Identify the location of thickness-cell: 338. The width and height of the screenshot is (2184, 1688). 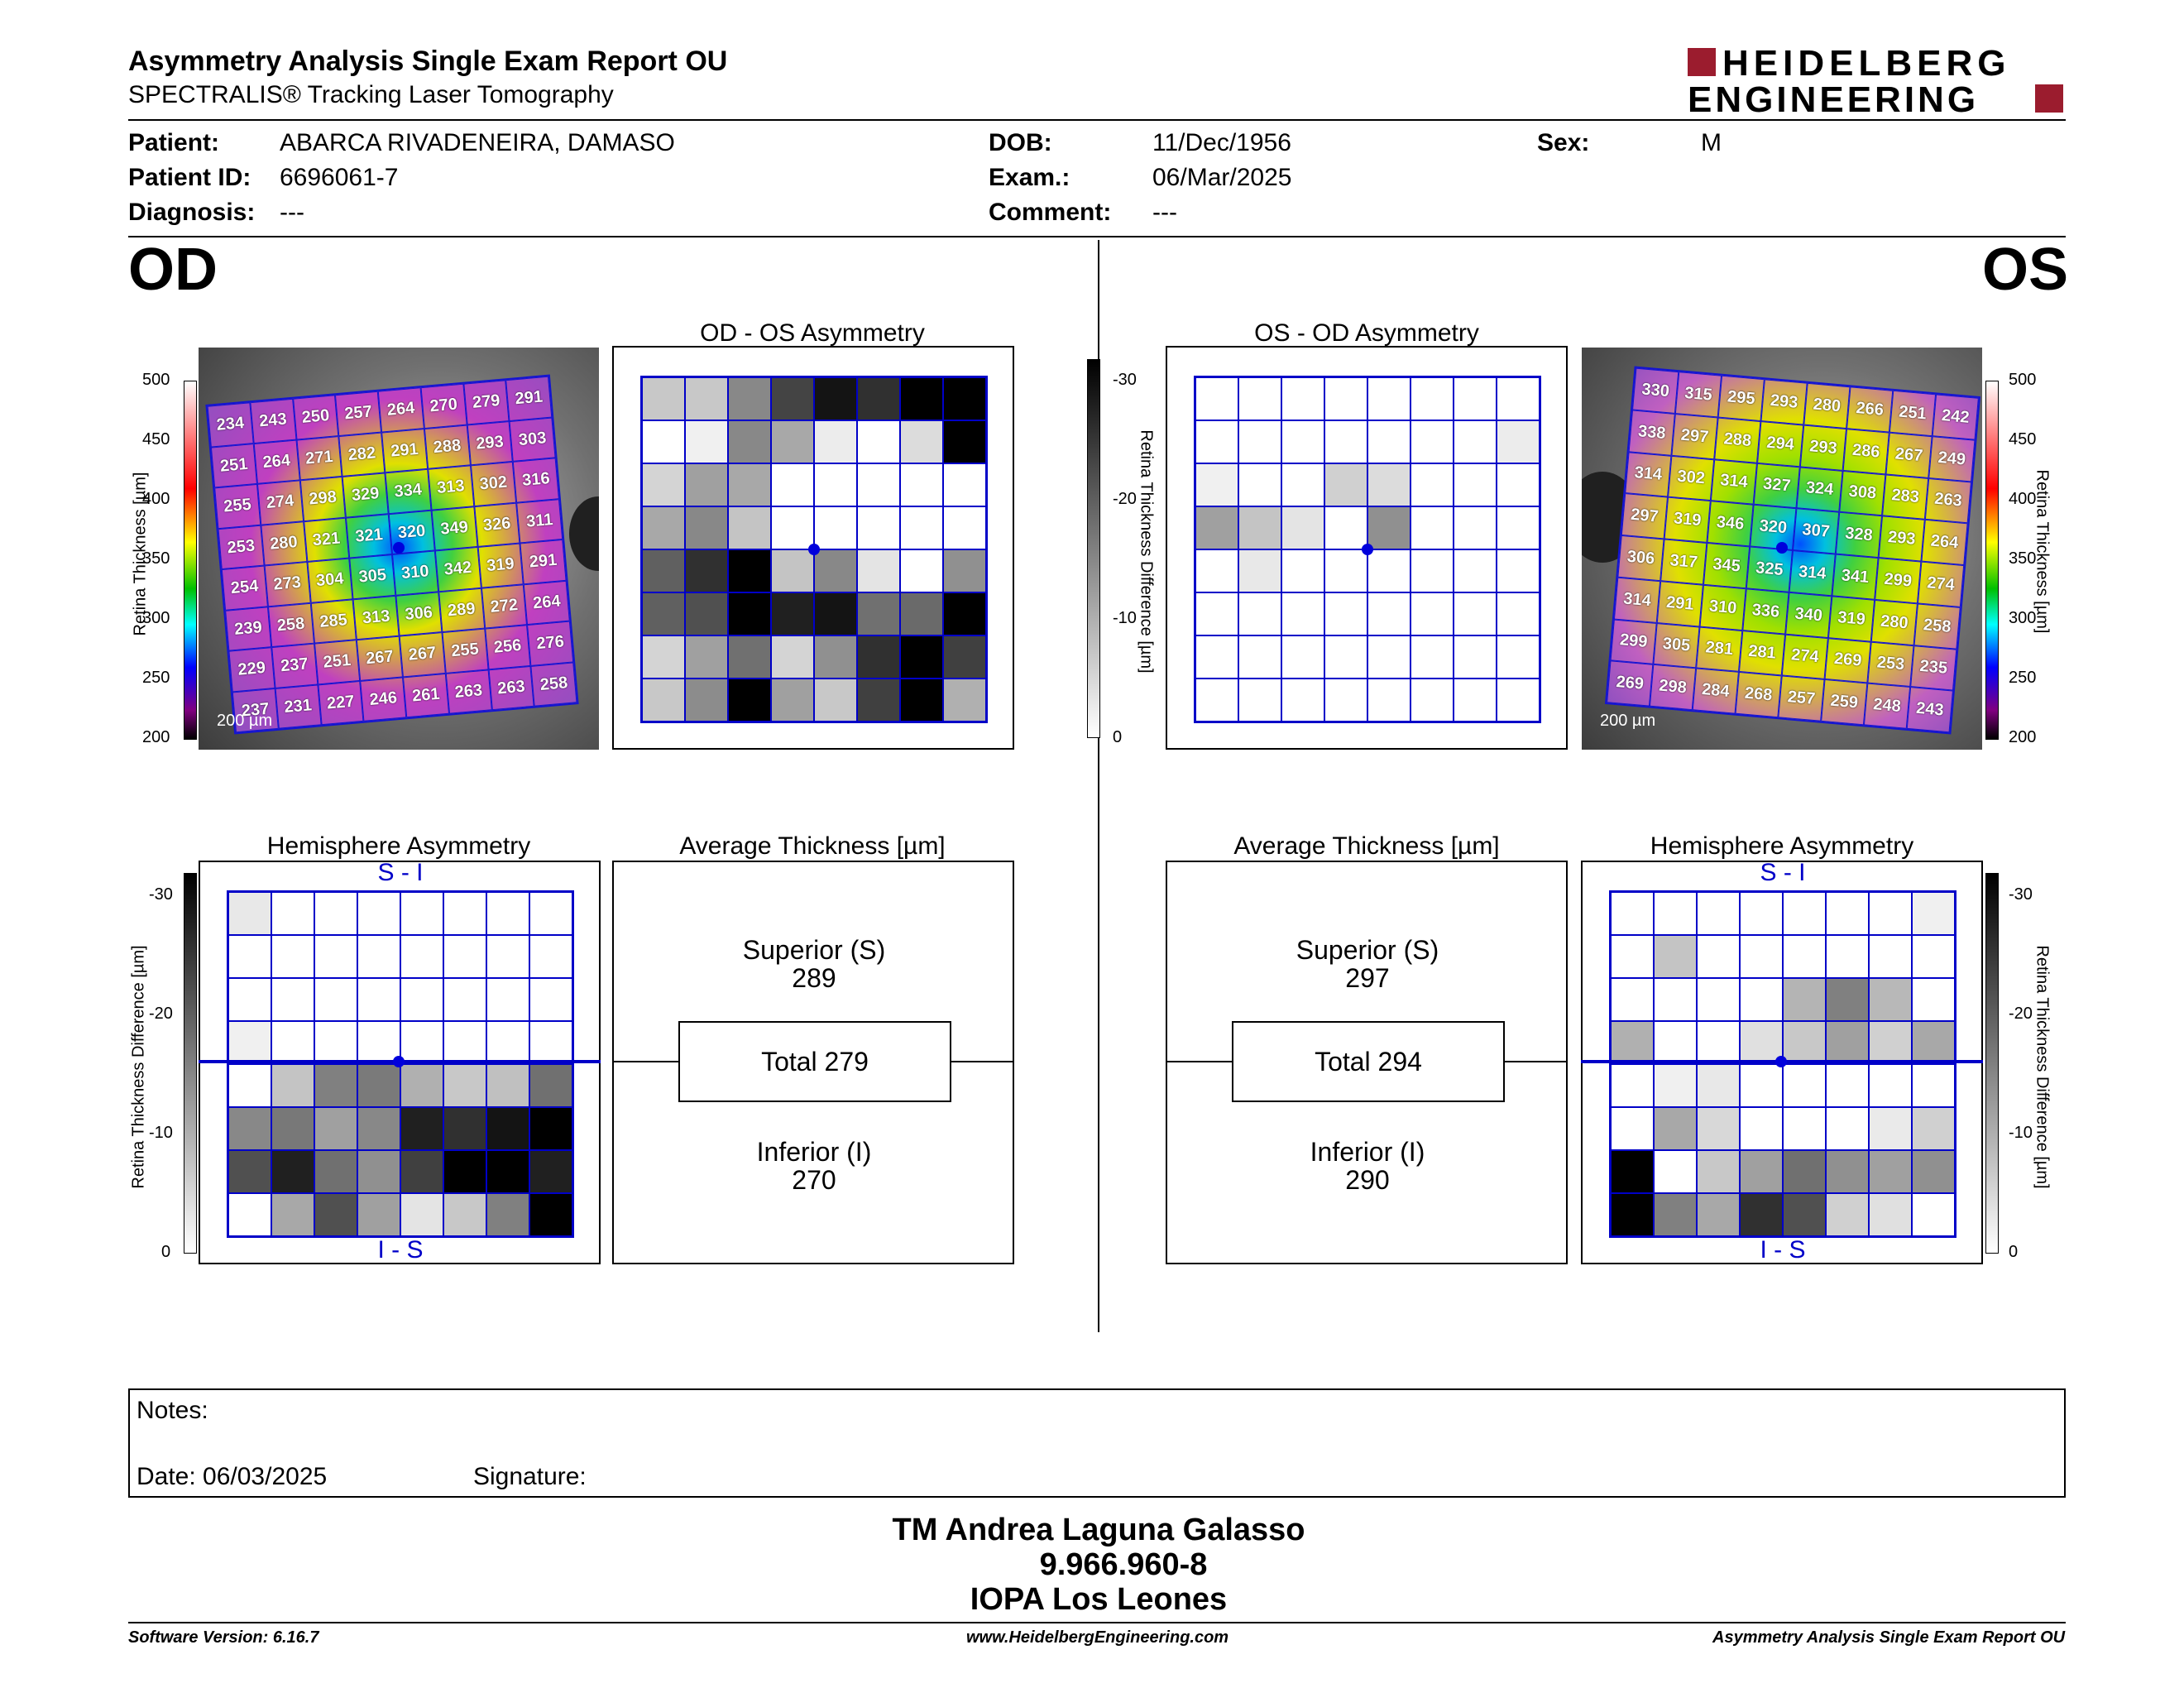
(1651, 433).